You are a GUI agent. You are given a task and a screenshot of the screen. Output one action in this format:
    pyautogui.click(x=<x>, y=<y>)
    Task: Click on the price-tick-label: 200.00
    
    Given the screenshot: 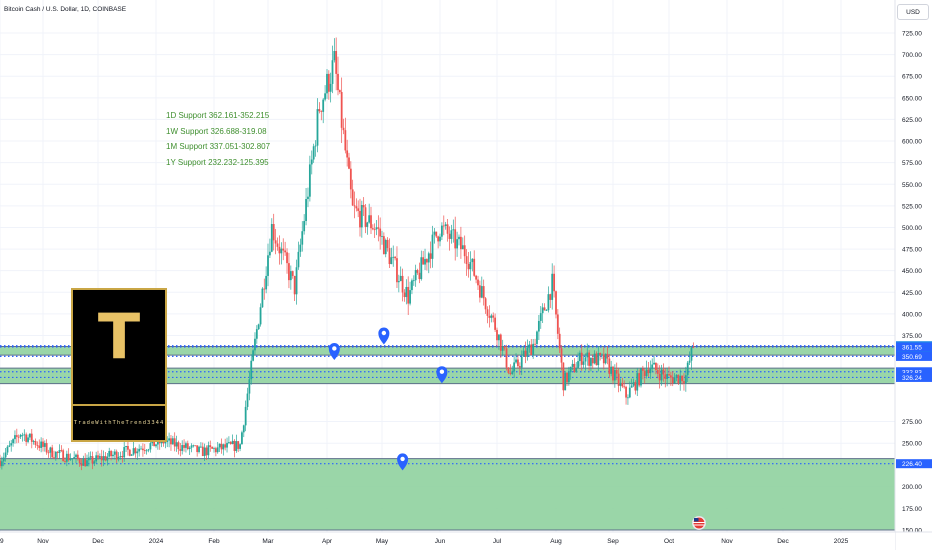 What is the action you would take?
    pyautogui.click(x=912, y=487)
    